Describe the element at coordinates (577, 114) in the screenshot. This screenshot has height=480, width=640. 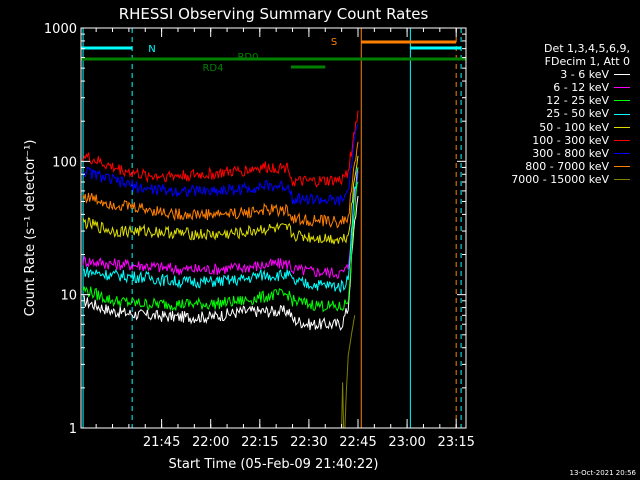
I see `legend-label: 25 - 50 keV` at that location.